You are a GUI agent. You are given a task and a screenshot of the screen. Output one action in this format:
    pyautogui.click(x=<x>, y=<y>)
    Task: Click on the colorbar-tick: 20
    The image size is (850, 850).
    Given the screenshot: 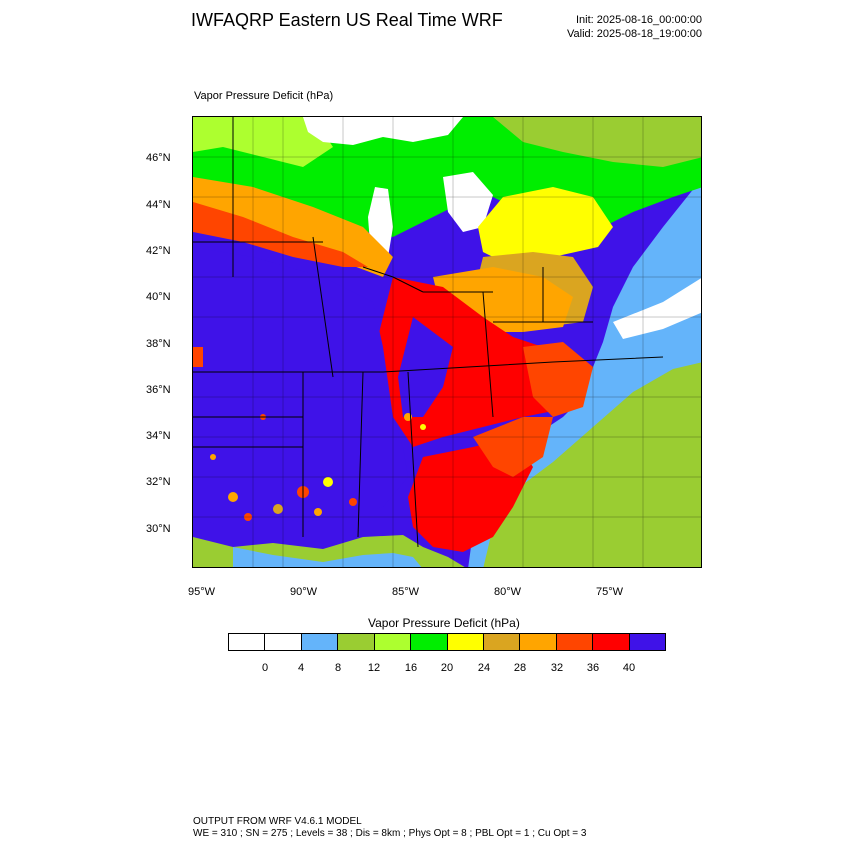 What is the action you would take?
    pyautogui.click(x=447, y=668)
    